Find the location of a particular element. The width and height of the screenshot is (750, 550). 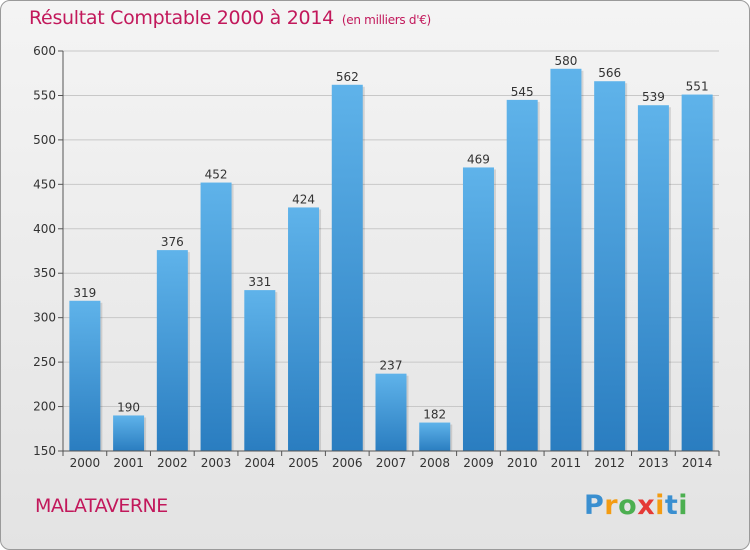

y-tick-label: 450 is located at coordinates (44, 184).